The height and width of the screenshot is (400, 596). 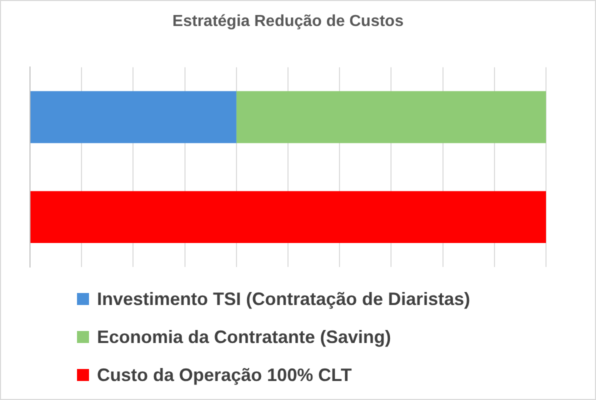 I want to click on legend-label: Investimento TSI (Contratação de Diaristas), so click(x=283, y=299).